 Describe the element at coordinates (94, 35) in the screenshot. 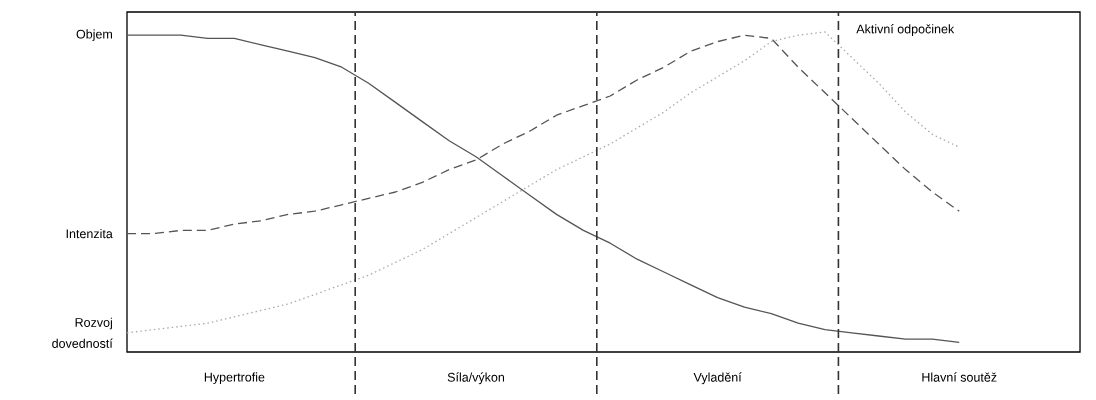

I see `series-label: Objem` at that location.